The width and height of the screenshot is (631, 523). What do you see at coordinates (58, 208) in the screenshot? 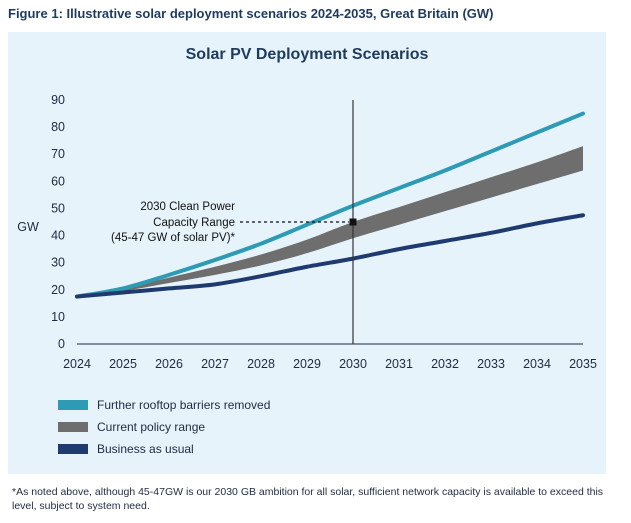
I see `y-tick-label: 50` at bounding box center [58, 208].